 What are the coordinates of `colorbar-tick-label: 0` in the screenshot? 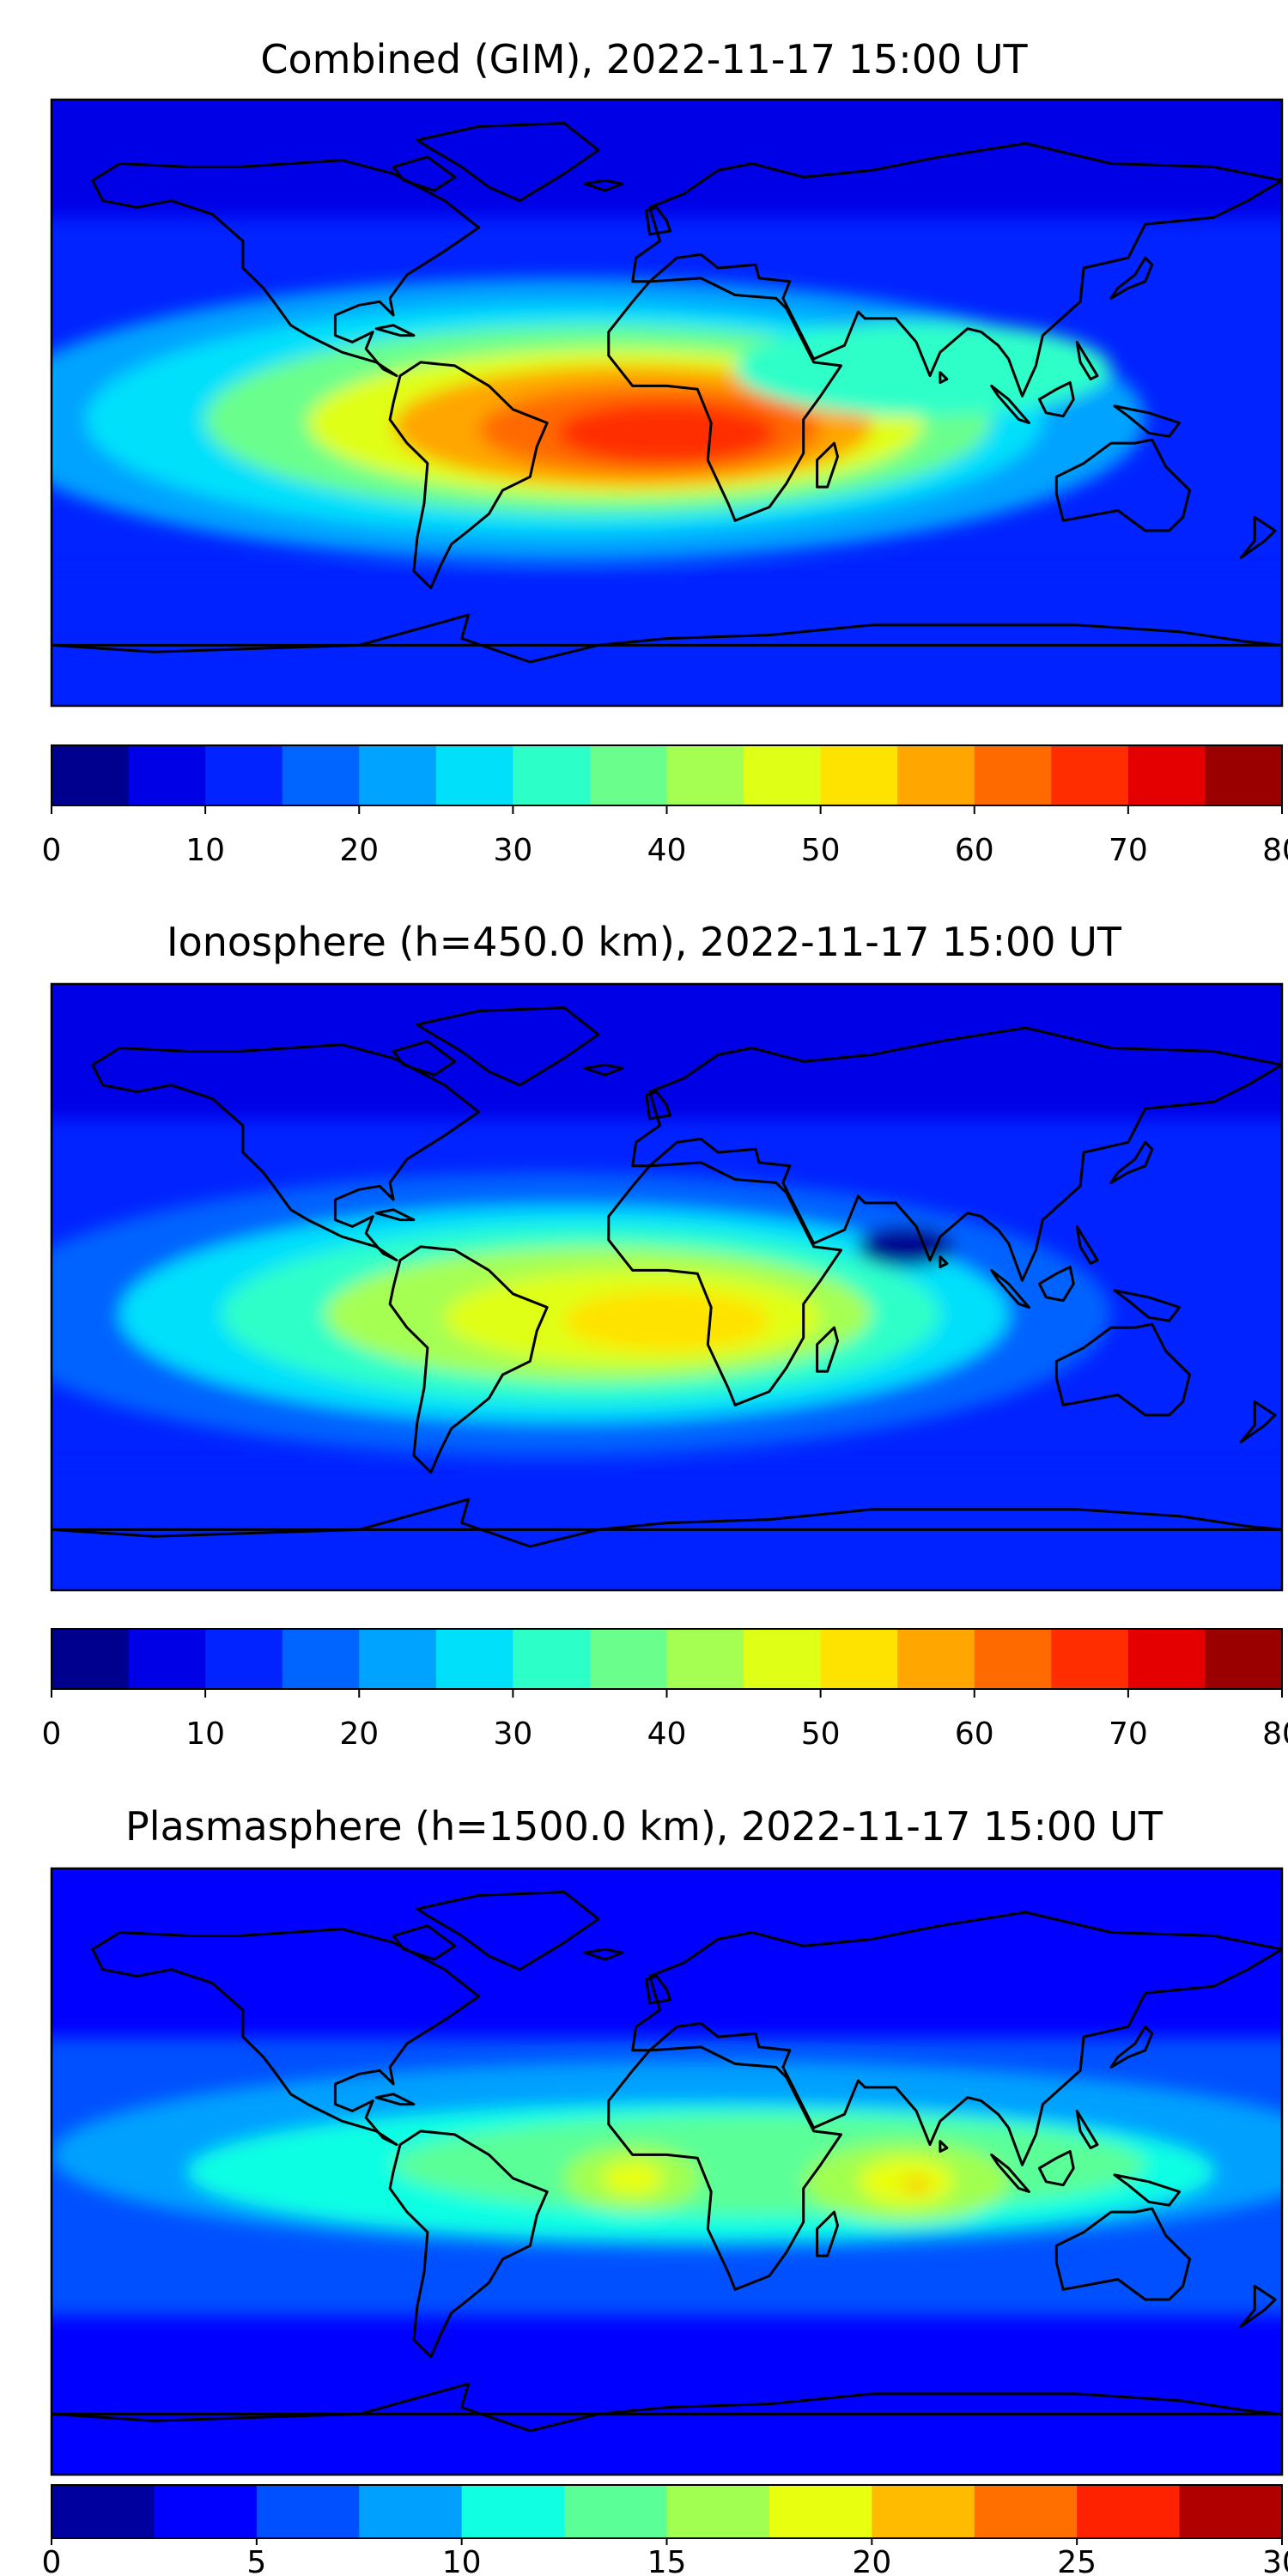 It's located at (52, 2560).